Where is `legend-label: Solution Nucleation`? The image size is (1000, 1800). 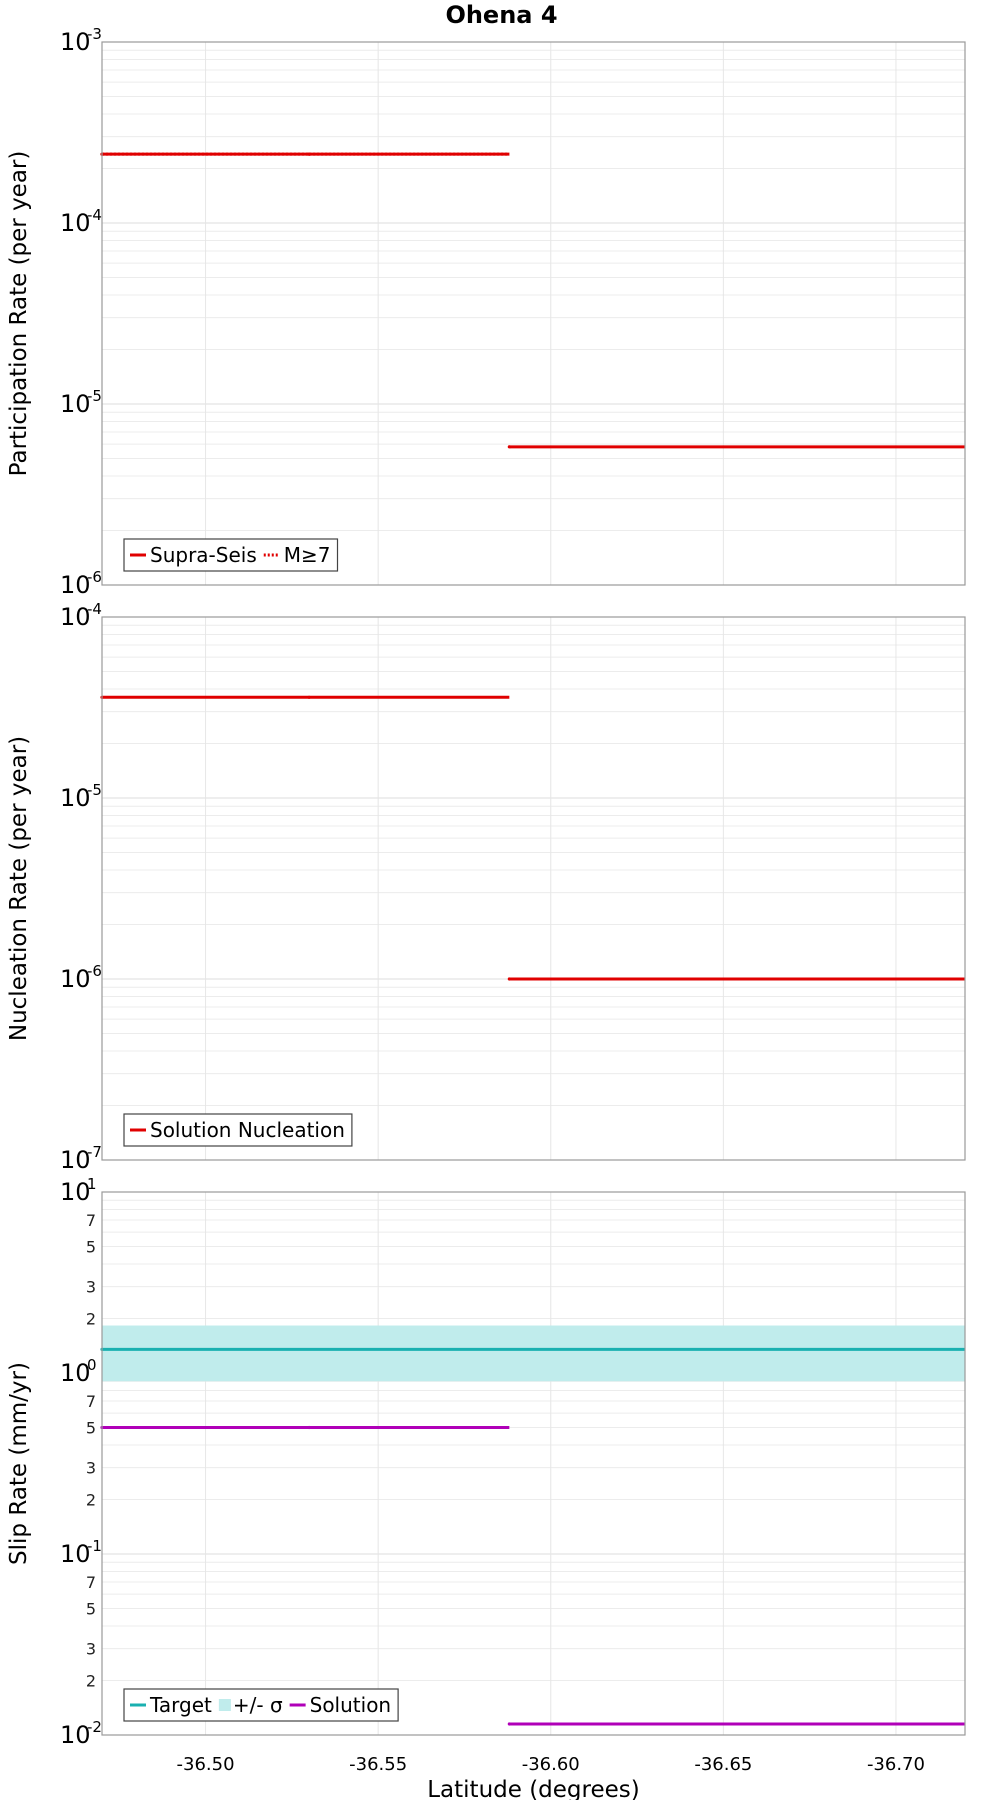 legend-label: Solution Nucleation is located at coordinates (247, 1130).